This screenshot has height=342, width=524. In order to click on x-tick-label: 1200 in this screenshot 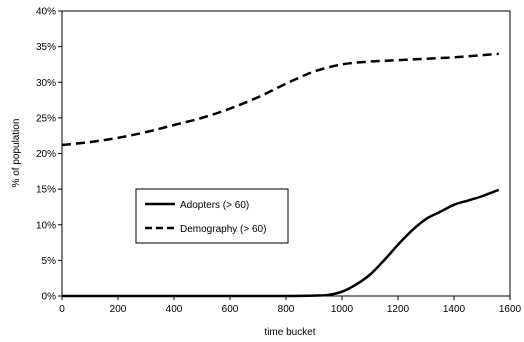, I will do `click(398, 309)`.